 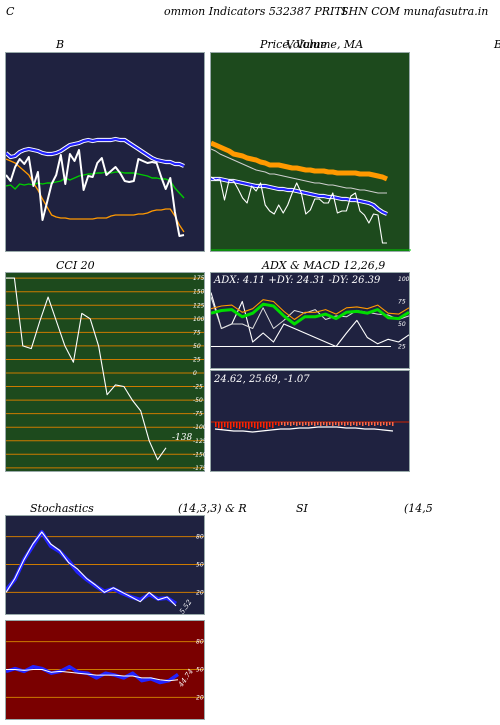 I want to click on si-title: SI, so click(x=302, y=508).